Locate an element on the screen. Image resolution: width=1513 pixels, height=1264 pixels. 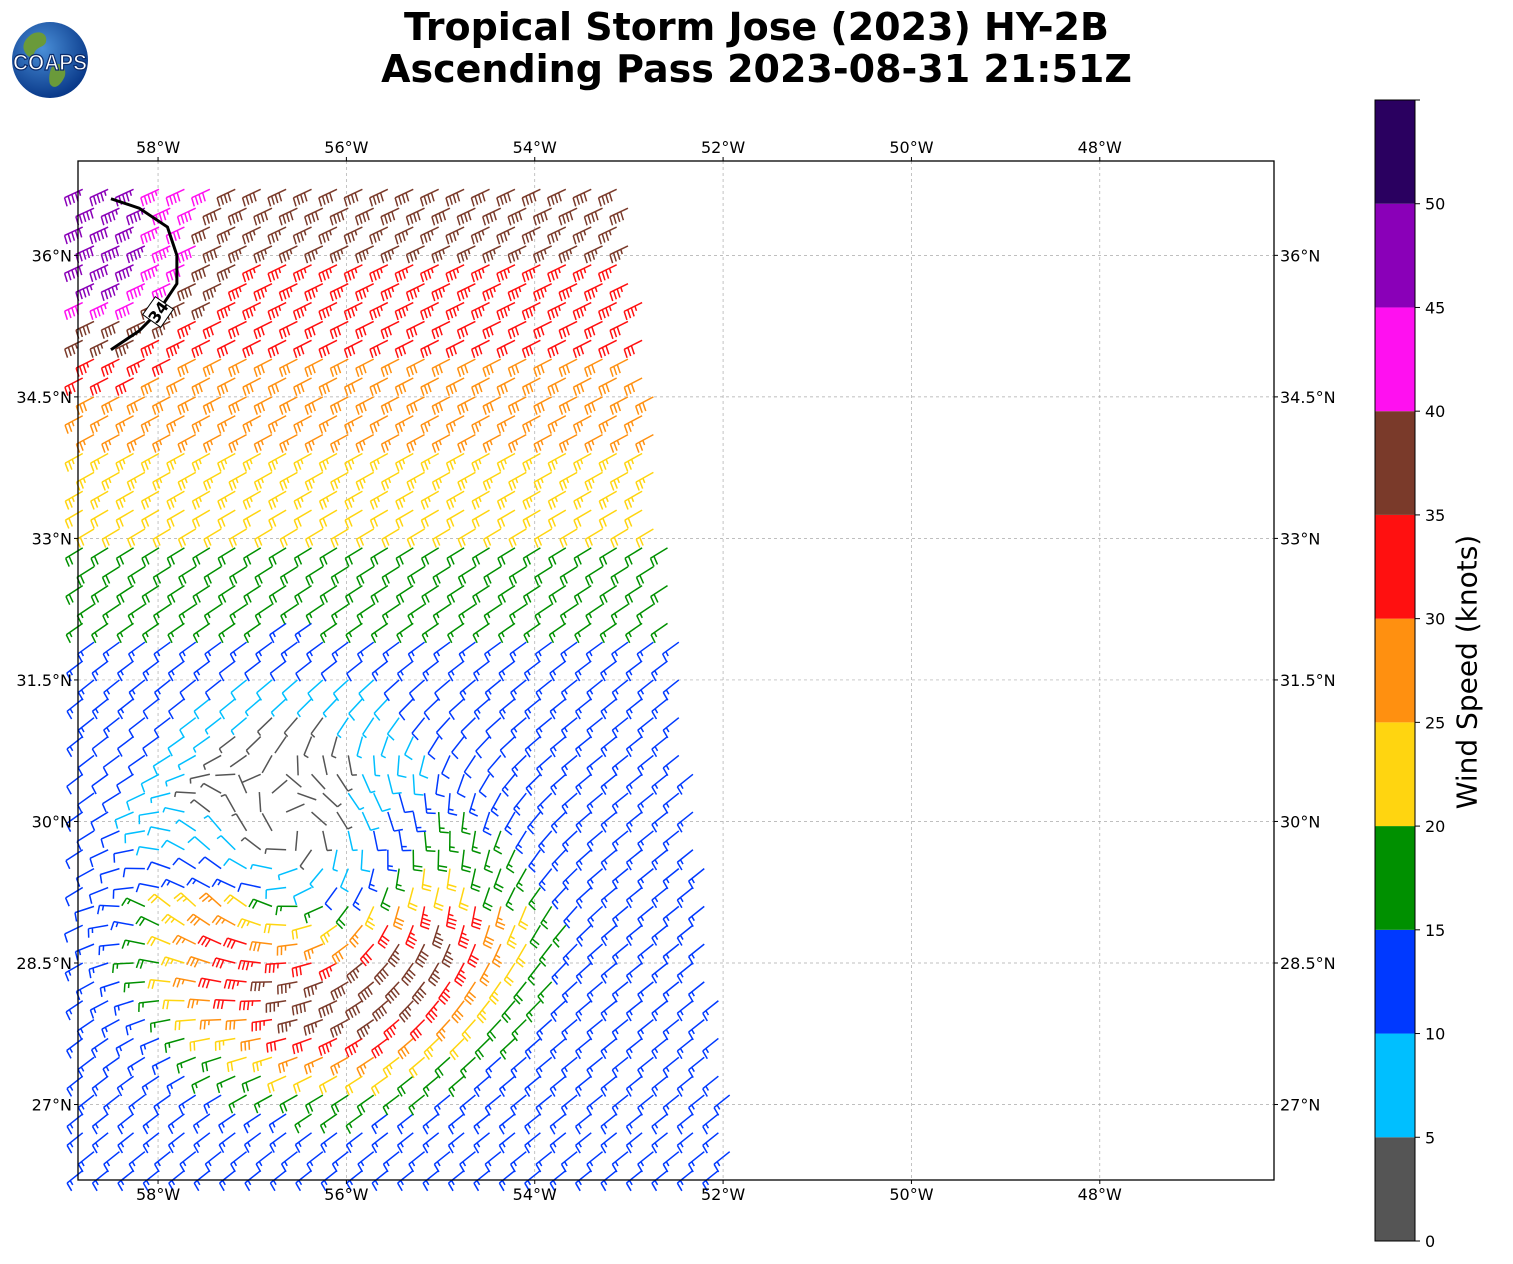
tick-label-lon-top: 58°W is located at coordinates (158, 147).